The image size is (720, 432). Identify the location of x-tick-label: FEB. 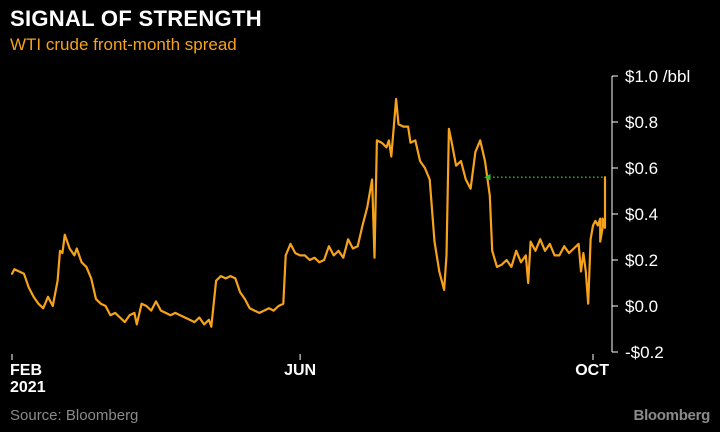
(26, 370).